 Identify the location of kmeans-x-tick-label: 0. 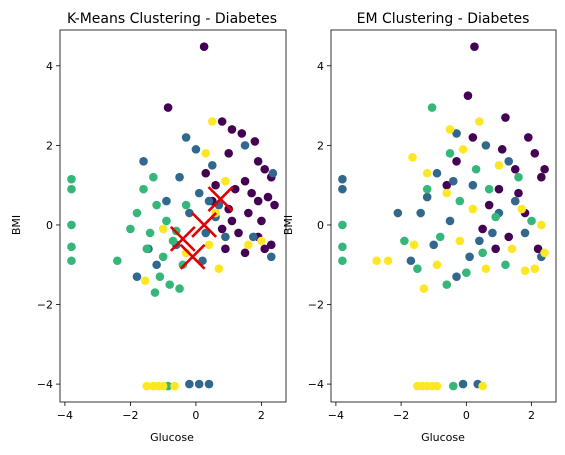
(195, 415).